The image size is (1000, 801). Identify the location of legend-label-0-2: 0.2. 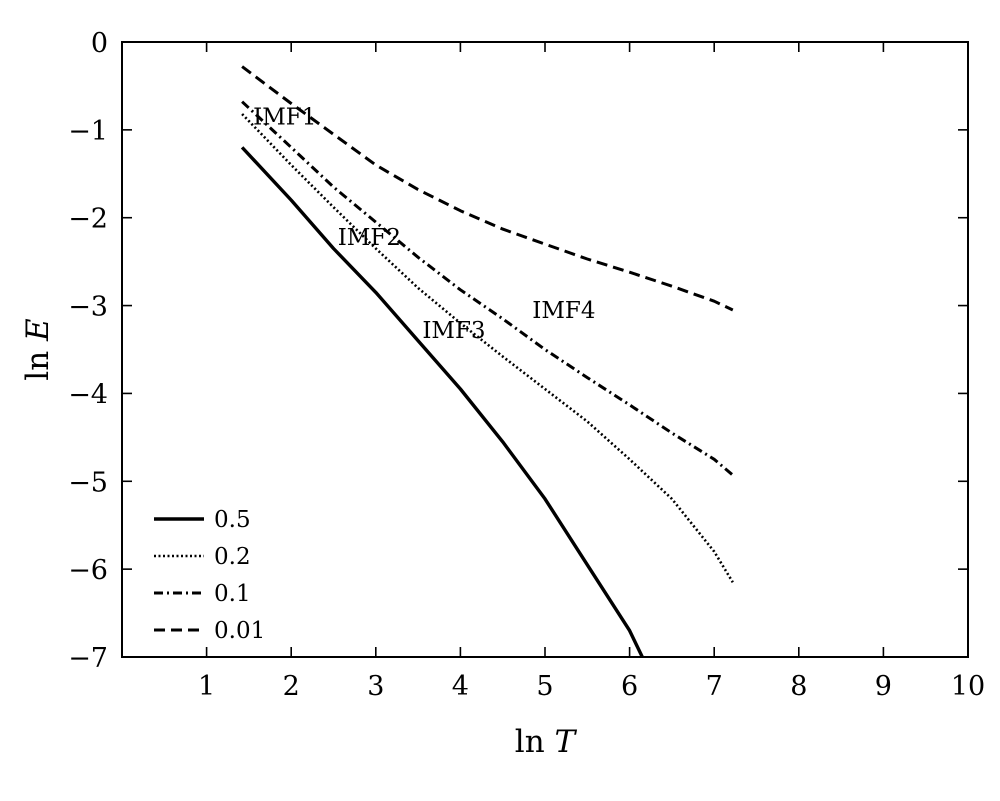
(232, 557).